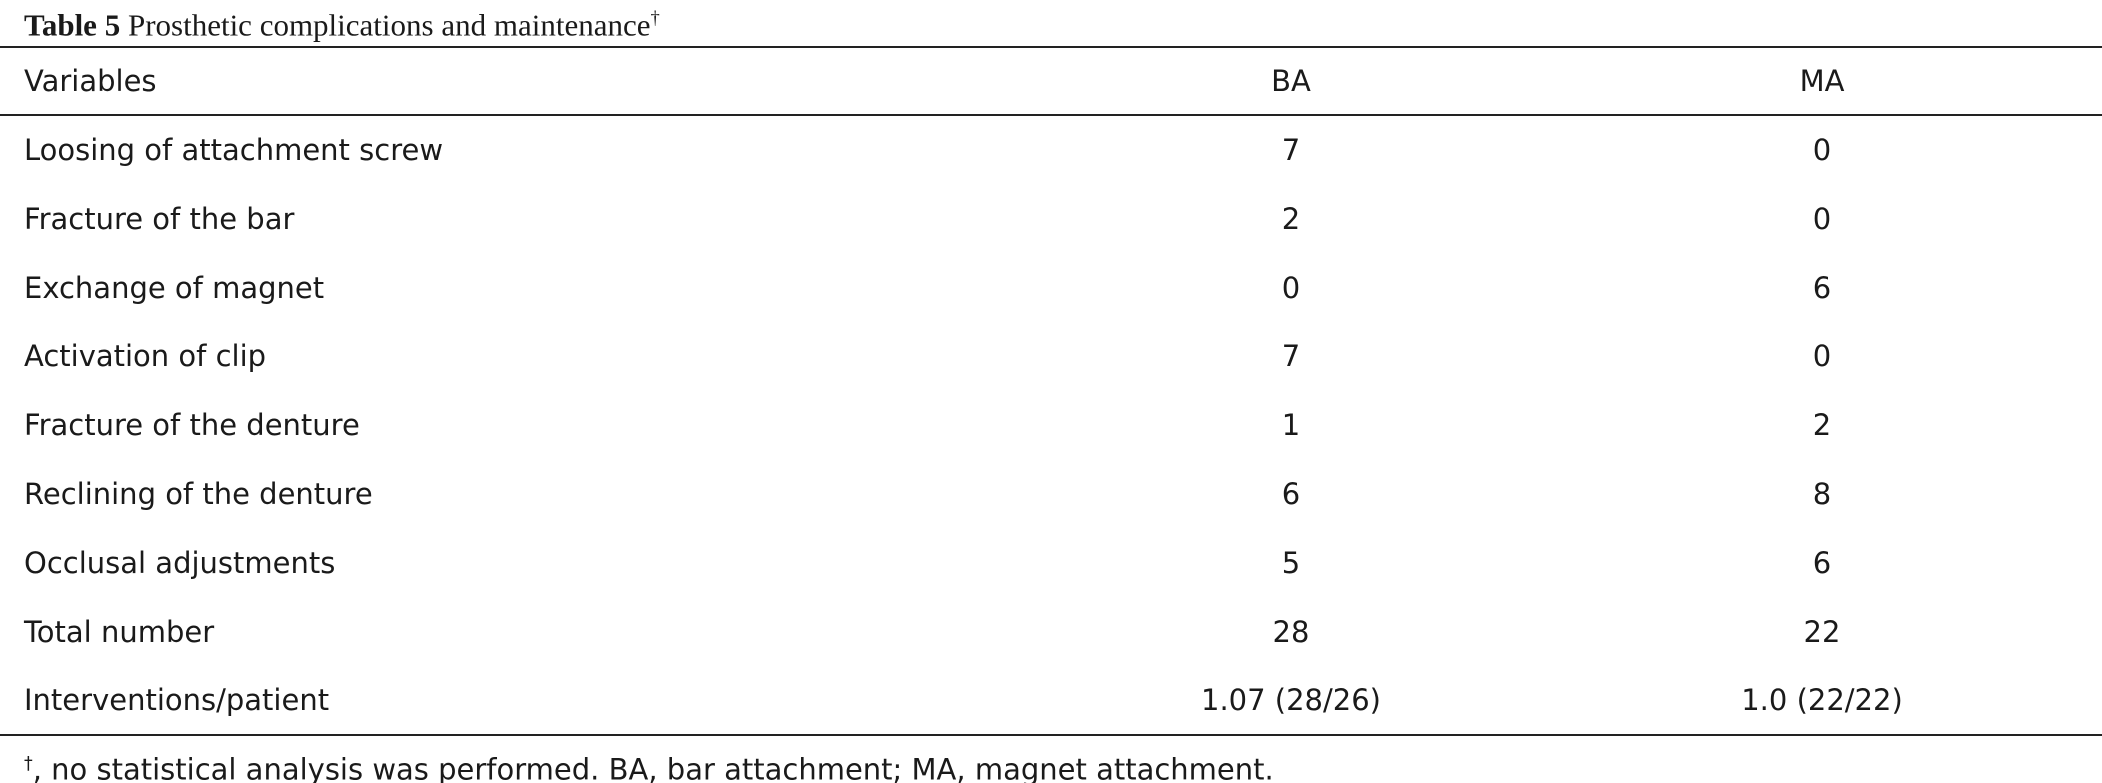 The width and height of the screenshot is (2102, 783). Describe the element at coordinates (1822, 81) in the screenshot. I see `header-cell: MA` at that location.